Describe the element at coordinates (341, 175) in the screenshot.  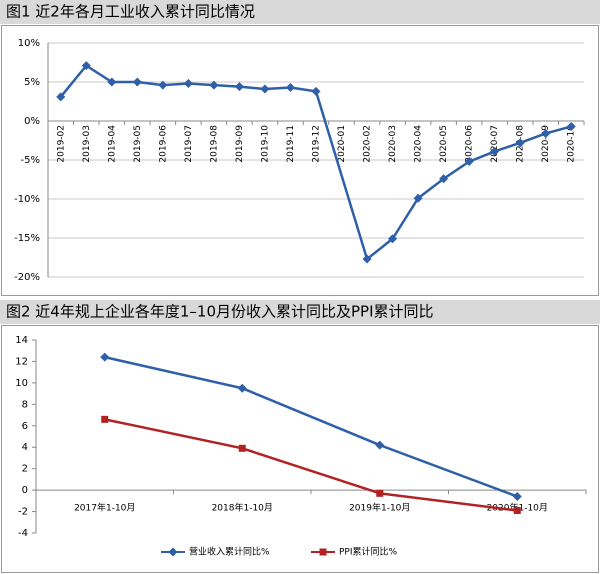
I see `line-connector` at that location.